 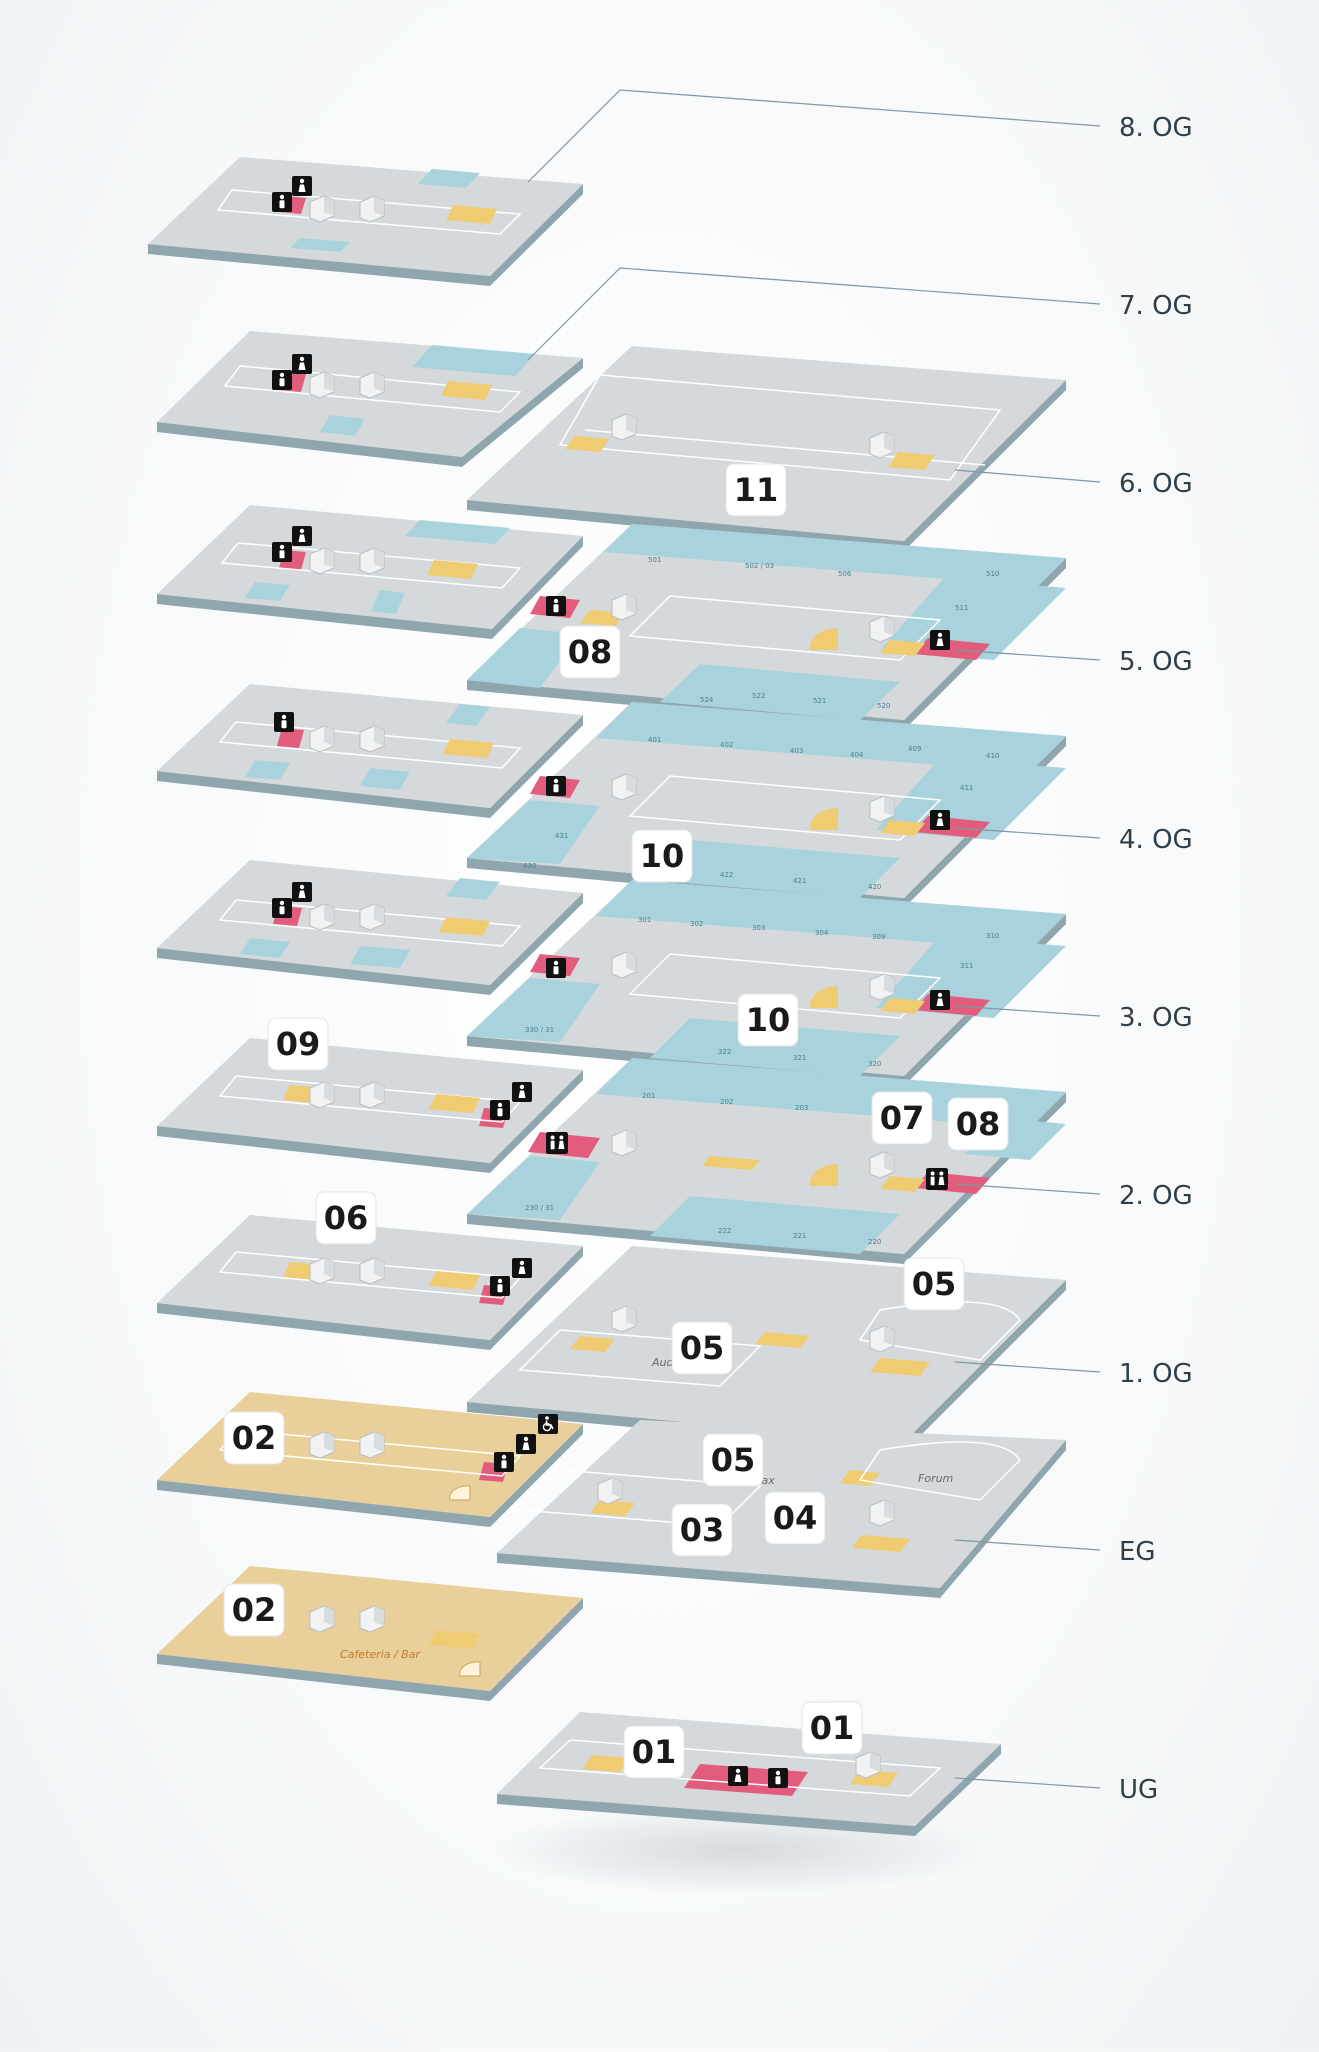 What do you see at coordinates (799, 1236) in the screenshot?
I see `room-number: 221` at bounding box center [799, 1236].